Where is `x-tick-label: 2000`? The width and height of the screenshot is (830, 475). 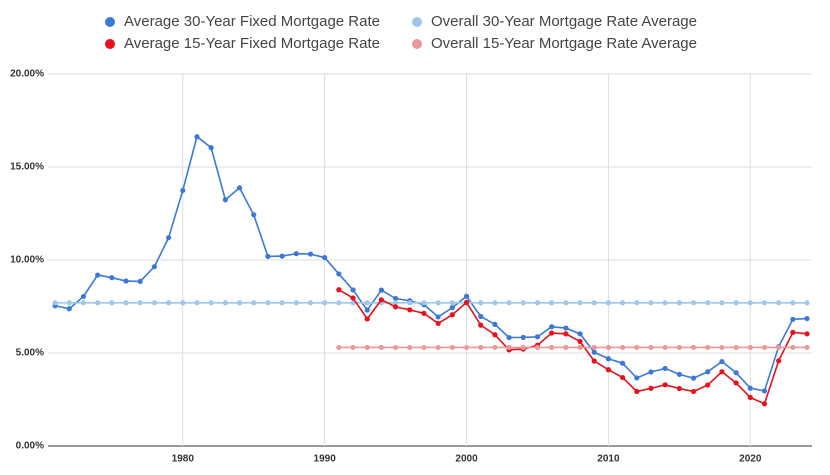
x-tick-label: 2000 is located at coordinates (466, 459).